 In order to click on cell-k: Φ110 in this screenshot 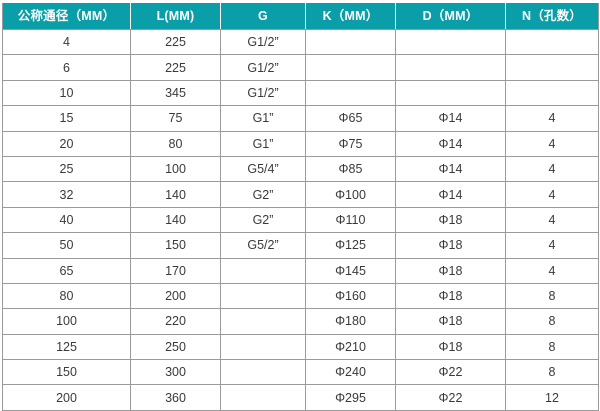, I will do `click(350, 220)`.